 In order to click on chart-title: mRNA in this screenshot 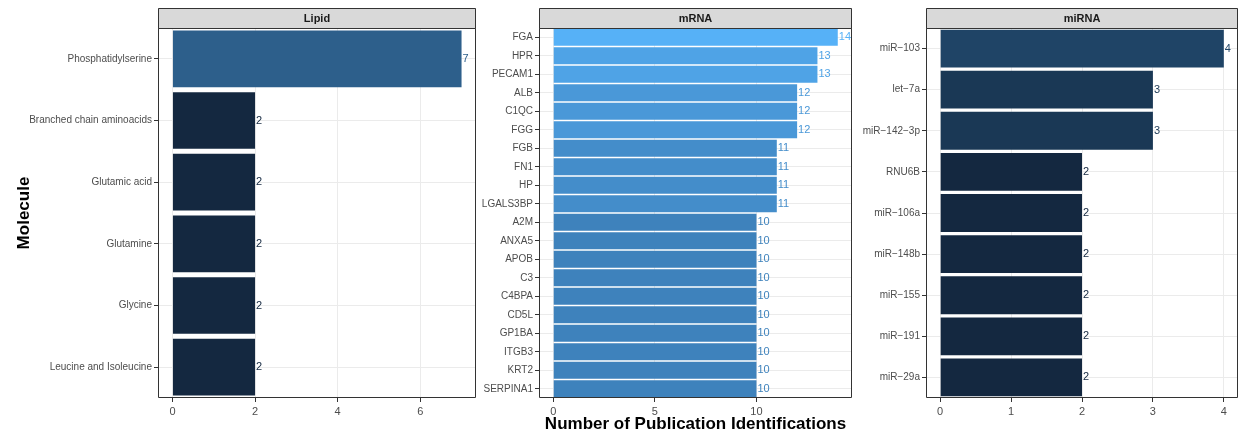, I will do `click(695, 17)`.